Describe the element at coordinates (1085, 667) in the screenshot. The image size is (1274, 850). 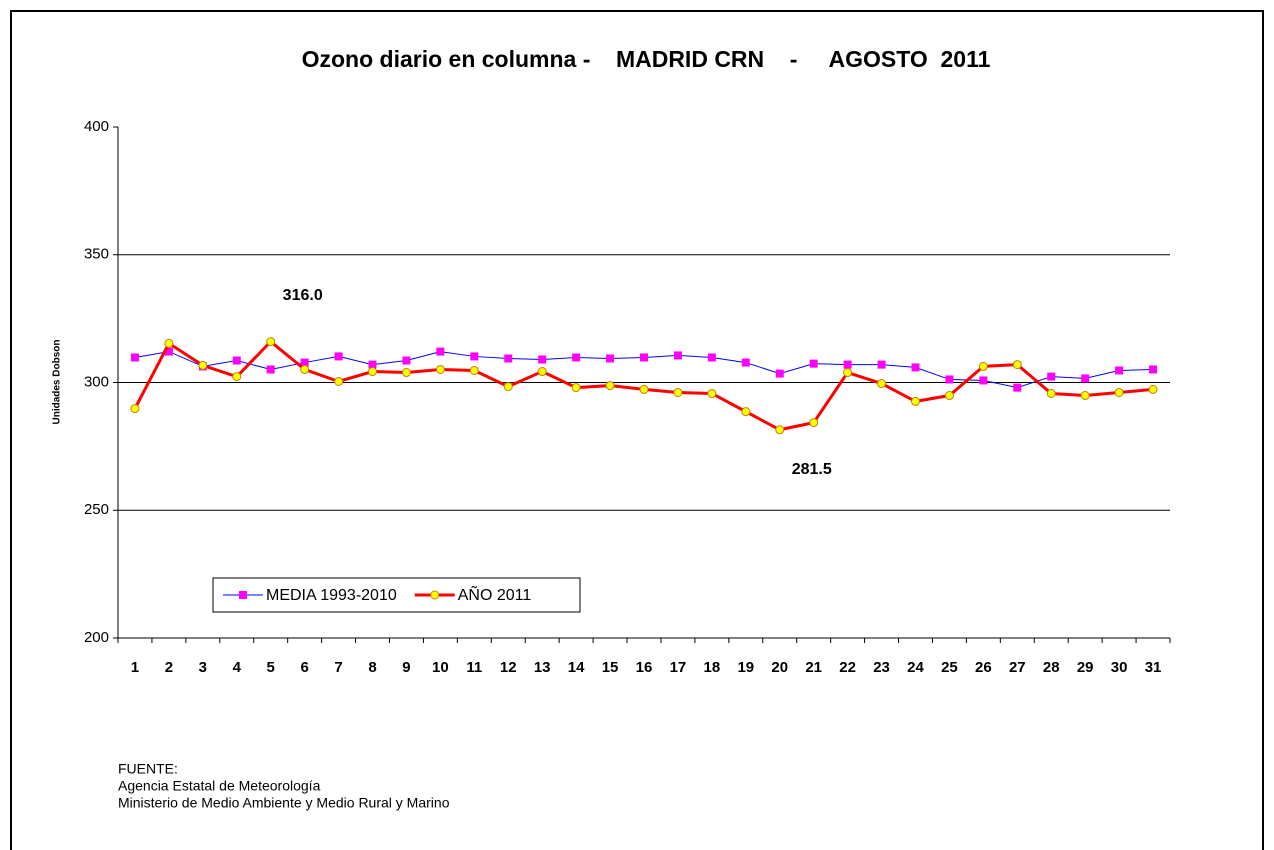
I see `x-tick-label: 29` at that location.